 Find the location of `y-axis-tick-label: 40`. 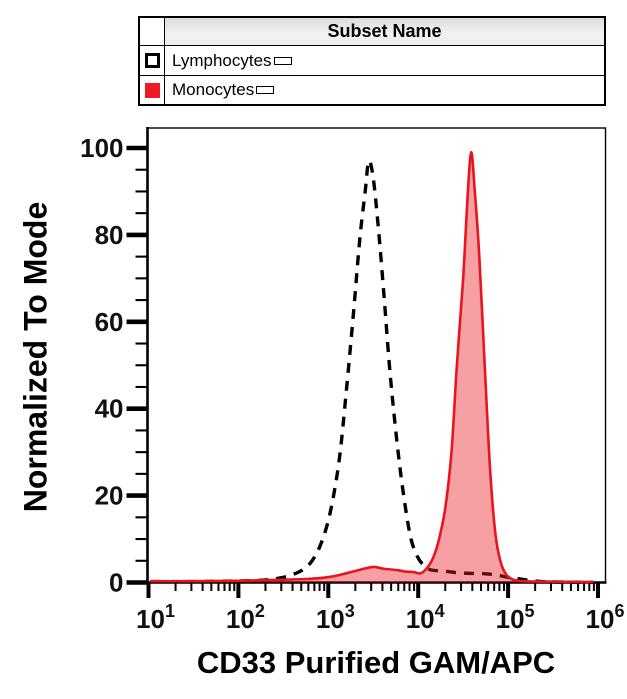

y-axis-tick-label: 40 is located at coordinates (109, 409).